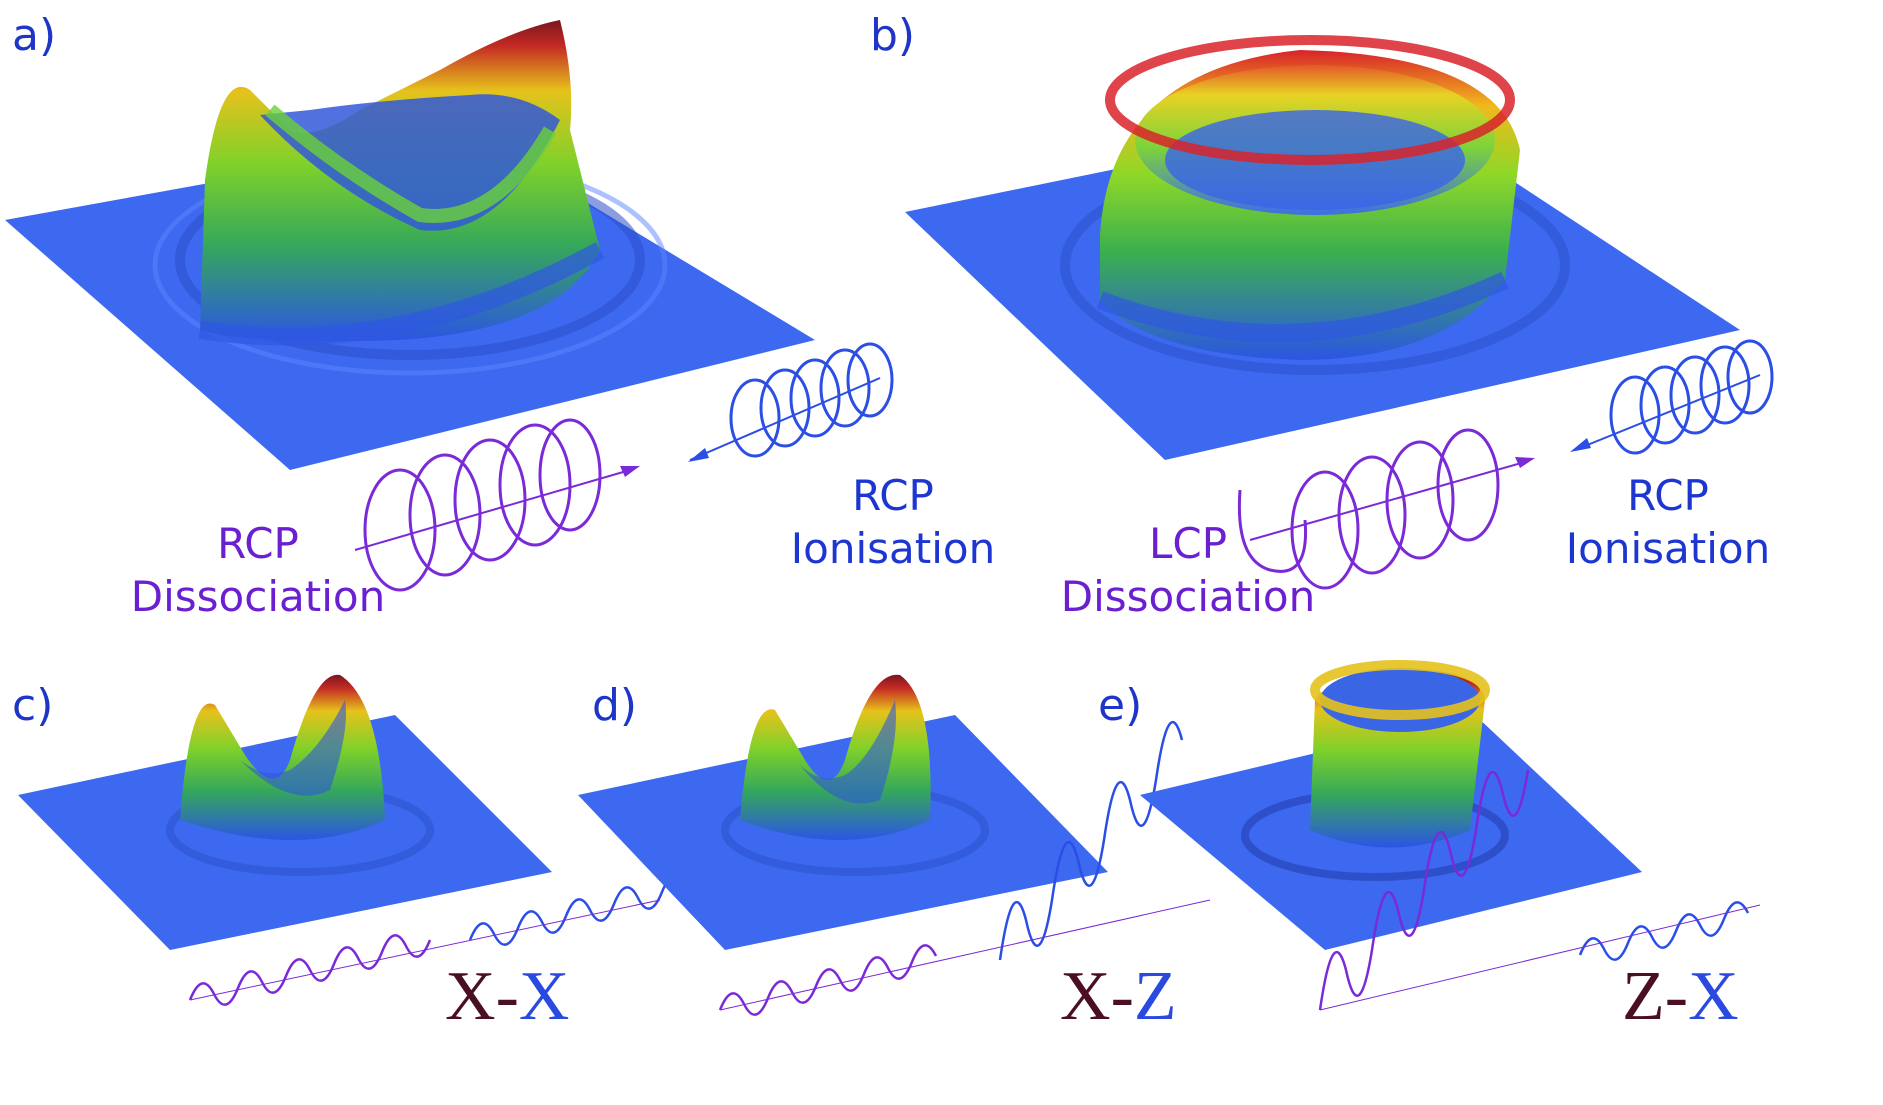  Describe the element at coordinates (1713, 996) in the screenshot. I see `panel-e-second-axis: X` at that location.